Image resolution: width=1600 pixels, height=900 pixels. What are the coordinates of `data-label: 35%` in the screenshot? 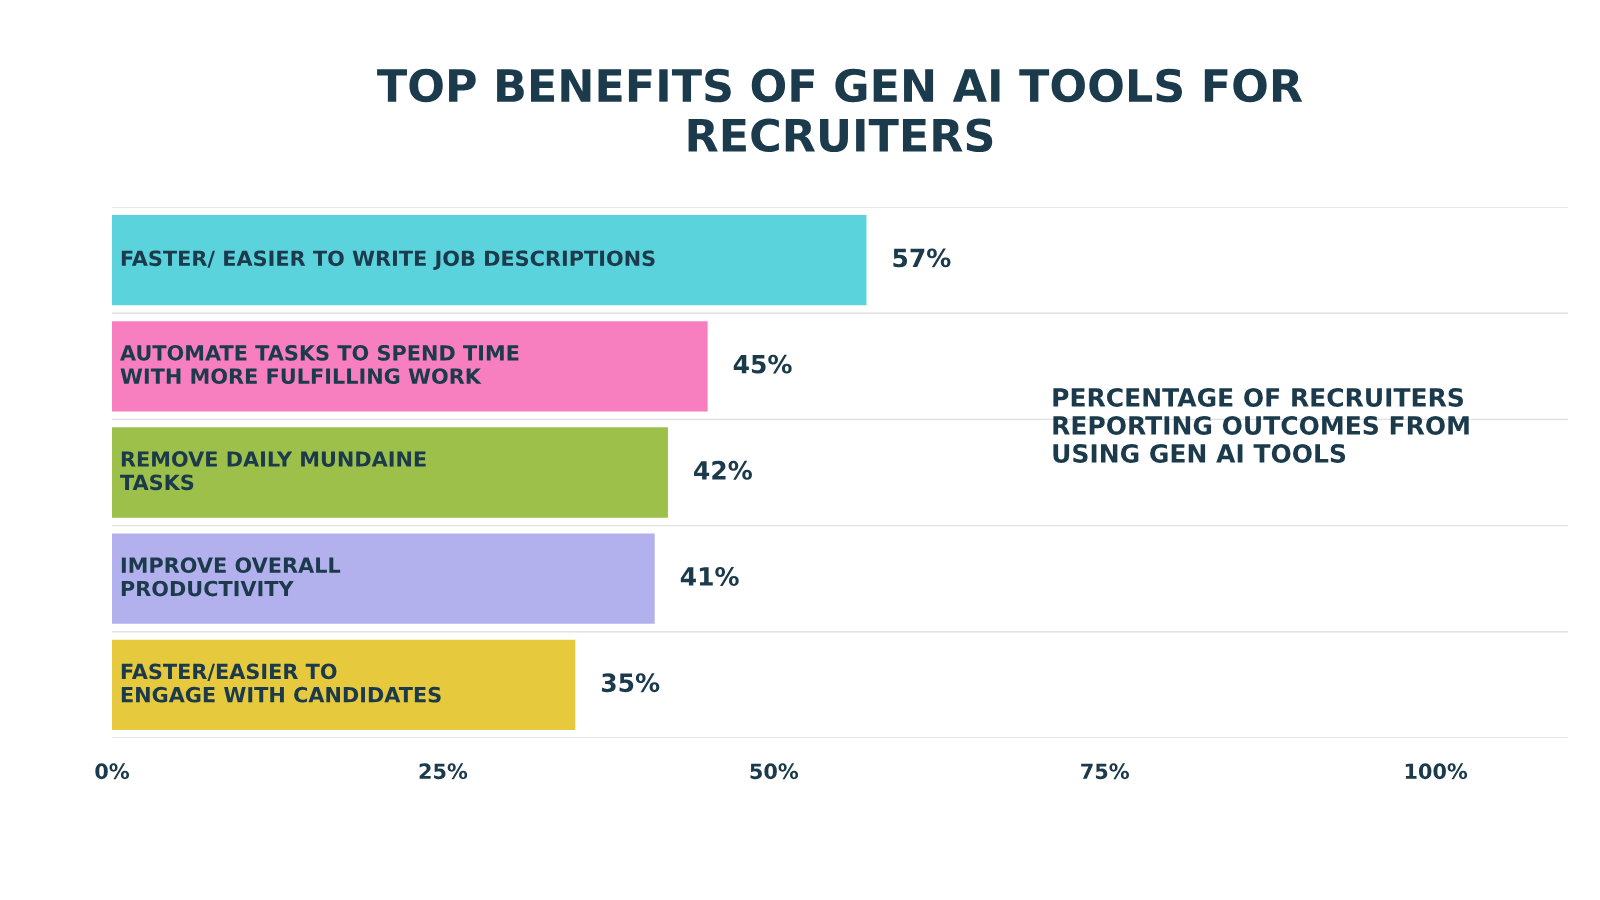 It's located at (630, 683).